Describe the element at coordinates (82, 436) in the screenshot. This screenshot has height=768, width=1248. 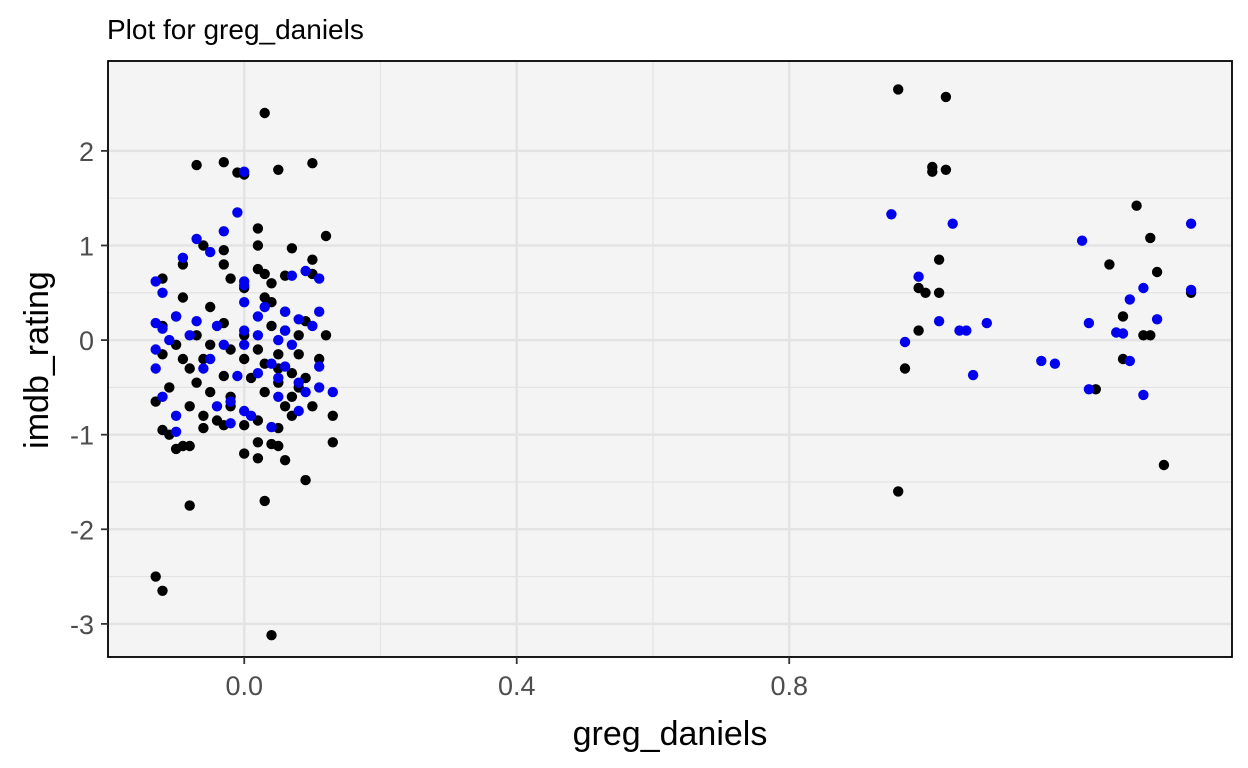
I see `y-tick-label: -1` at that location.